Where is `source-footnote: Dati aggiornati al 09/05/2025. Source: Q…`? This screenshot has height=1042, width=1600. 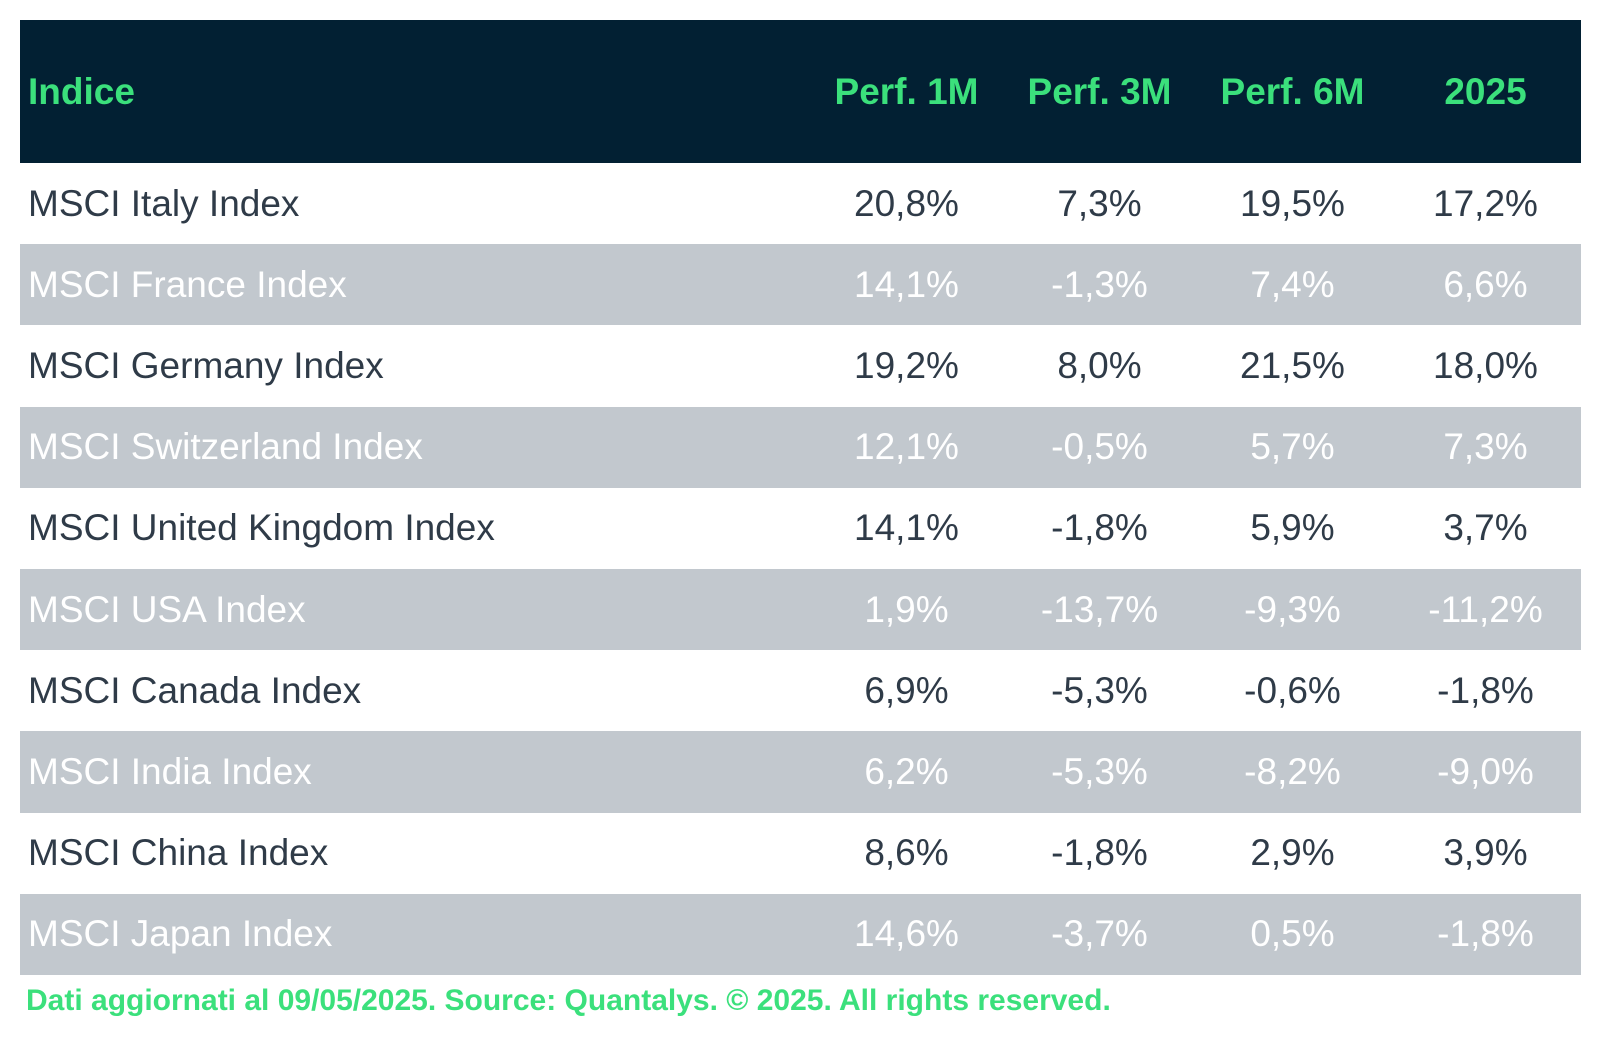
source-footnote: Dati aggiornati al 09/05/2025. Source: Q… is located at coordinates (568, 1000).